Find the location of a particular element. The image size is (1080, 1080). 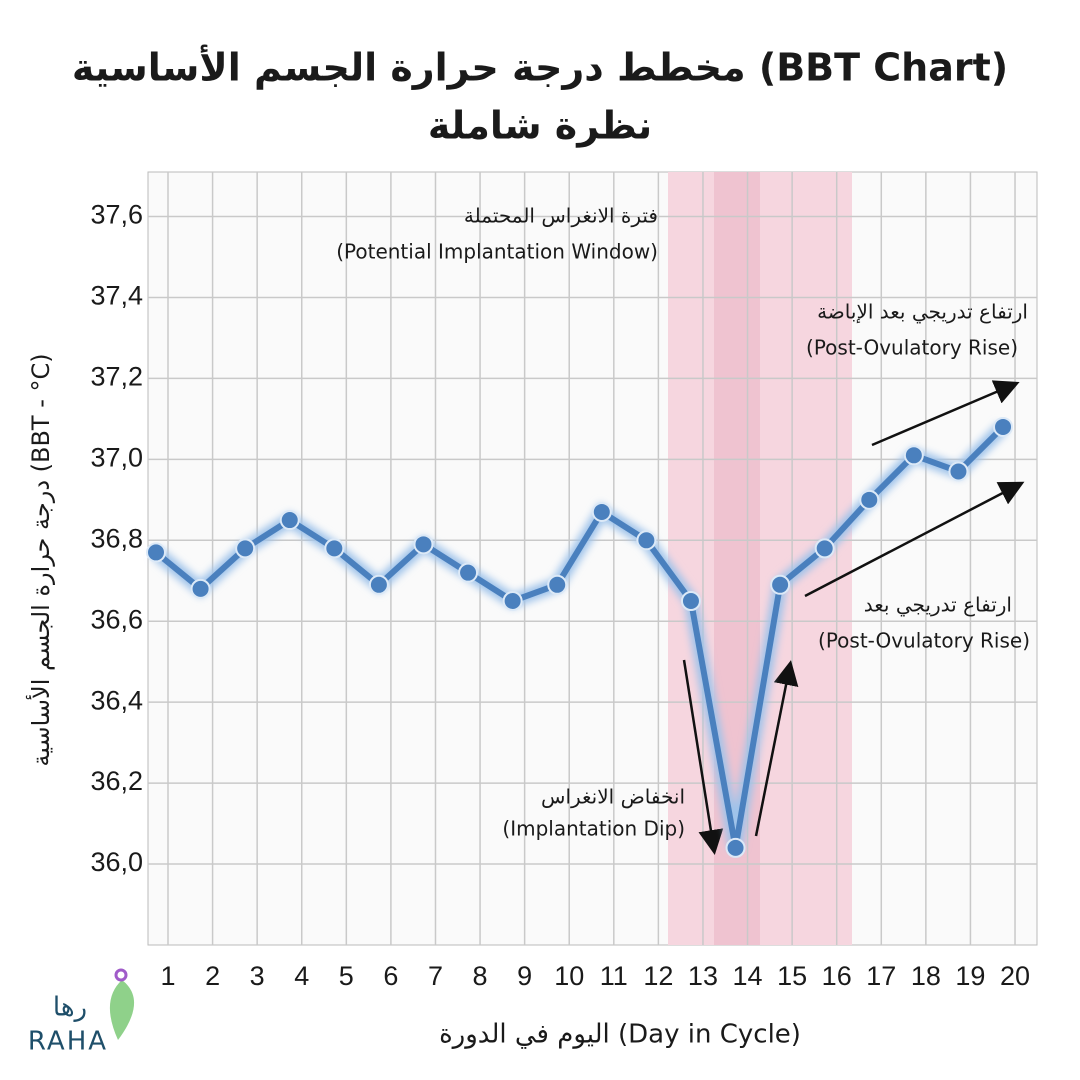

x-tick-label: 9 is located at coordinates (524, 976).